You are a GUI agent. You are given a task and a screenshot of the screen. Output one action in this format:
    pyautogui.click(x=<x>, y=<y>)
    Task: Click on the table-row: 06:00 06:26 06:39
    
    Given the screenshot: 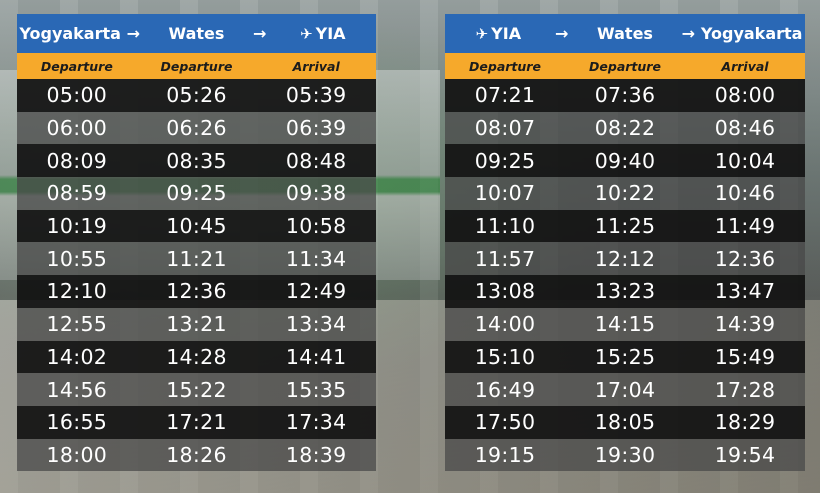 What is the action you would take?
    pyautogui.click(x=196, y=128)
    